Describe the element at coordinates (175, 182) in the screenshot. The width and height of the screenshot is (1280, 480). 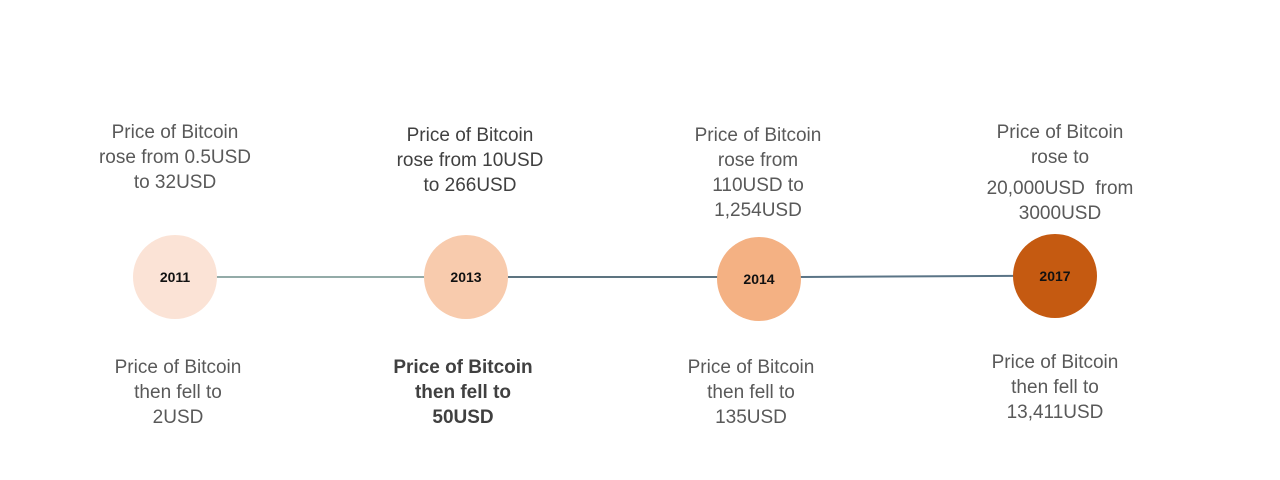
I see `milestone-2011-rise-line-3: to 32USD` at that location.